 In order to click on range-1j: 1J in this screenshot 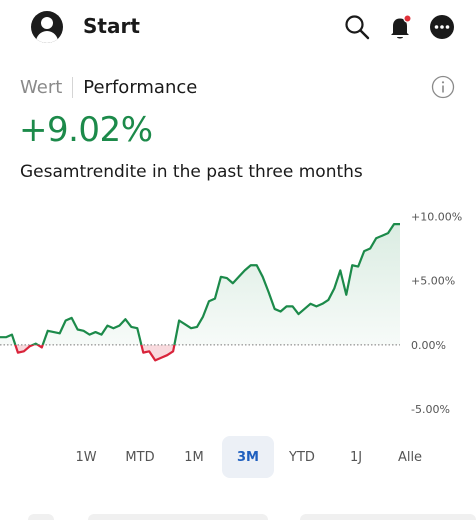, I will do `click(356, 457)`.